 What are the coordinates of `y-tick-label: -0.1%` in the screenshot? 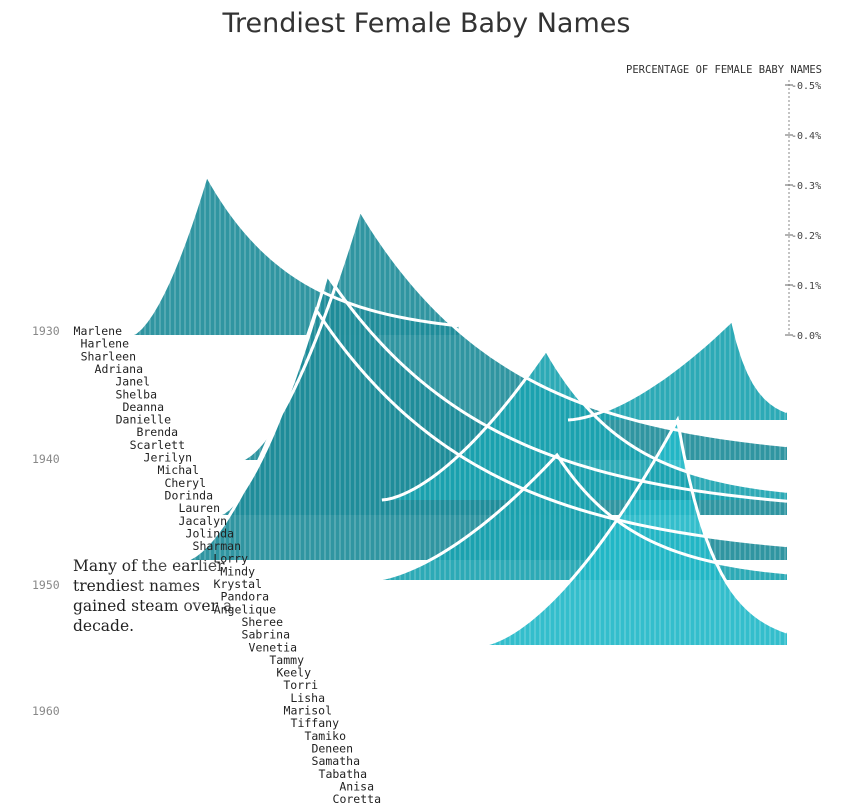 It's located at (806, 286).